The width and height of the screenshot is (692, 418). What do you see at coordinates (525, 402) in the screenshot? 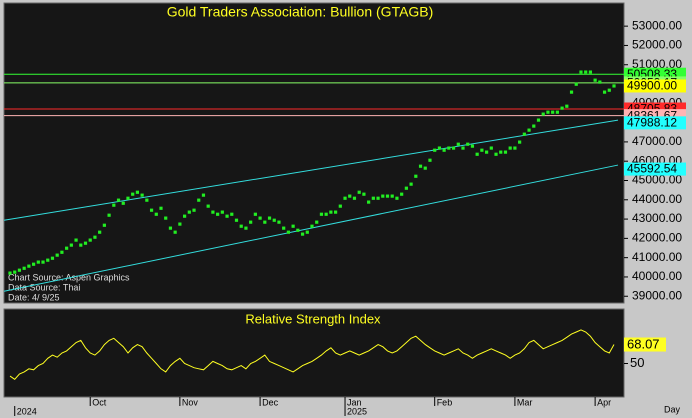
I see `x-tick-label: Mar` at bounding box center [525, 402].